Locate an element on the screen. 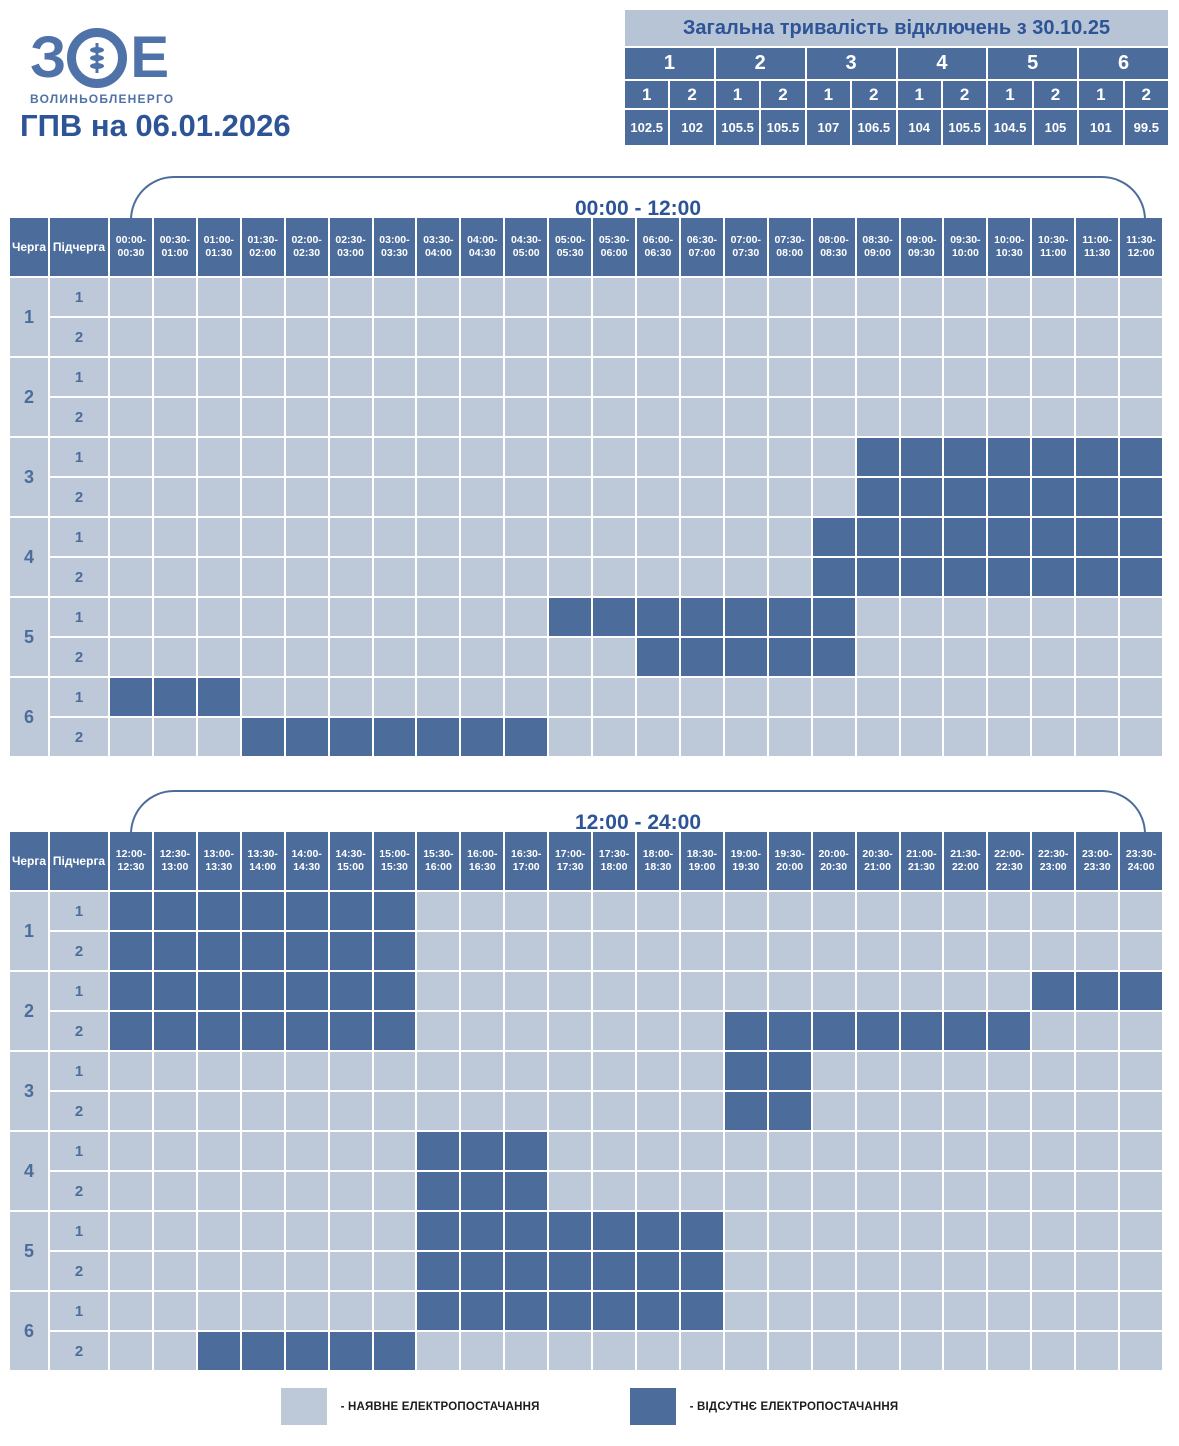 The height and width of the screenshot is (1446, 1179). logo-letter-e: Е is located at coordinates (149, 57).